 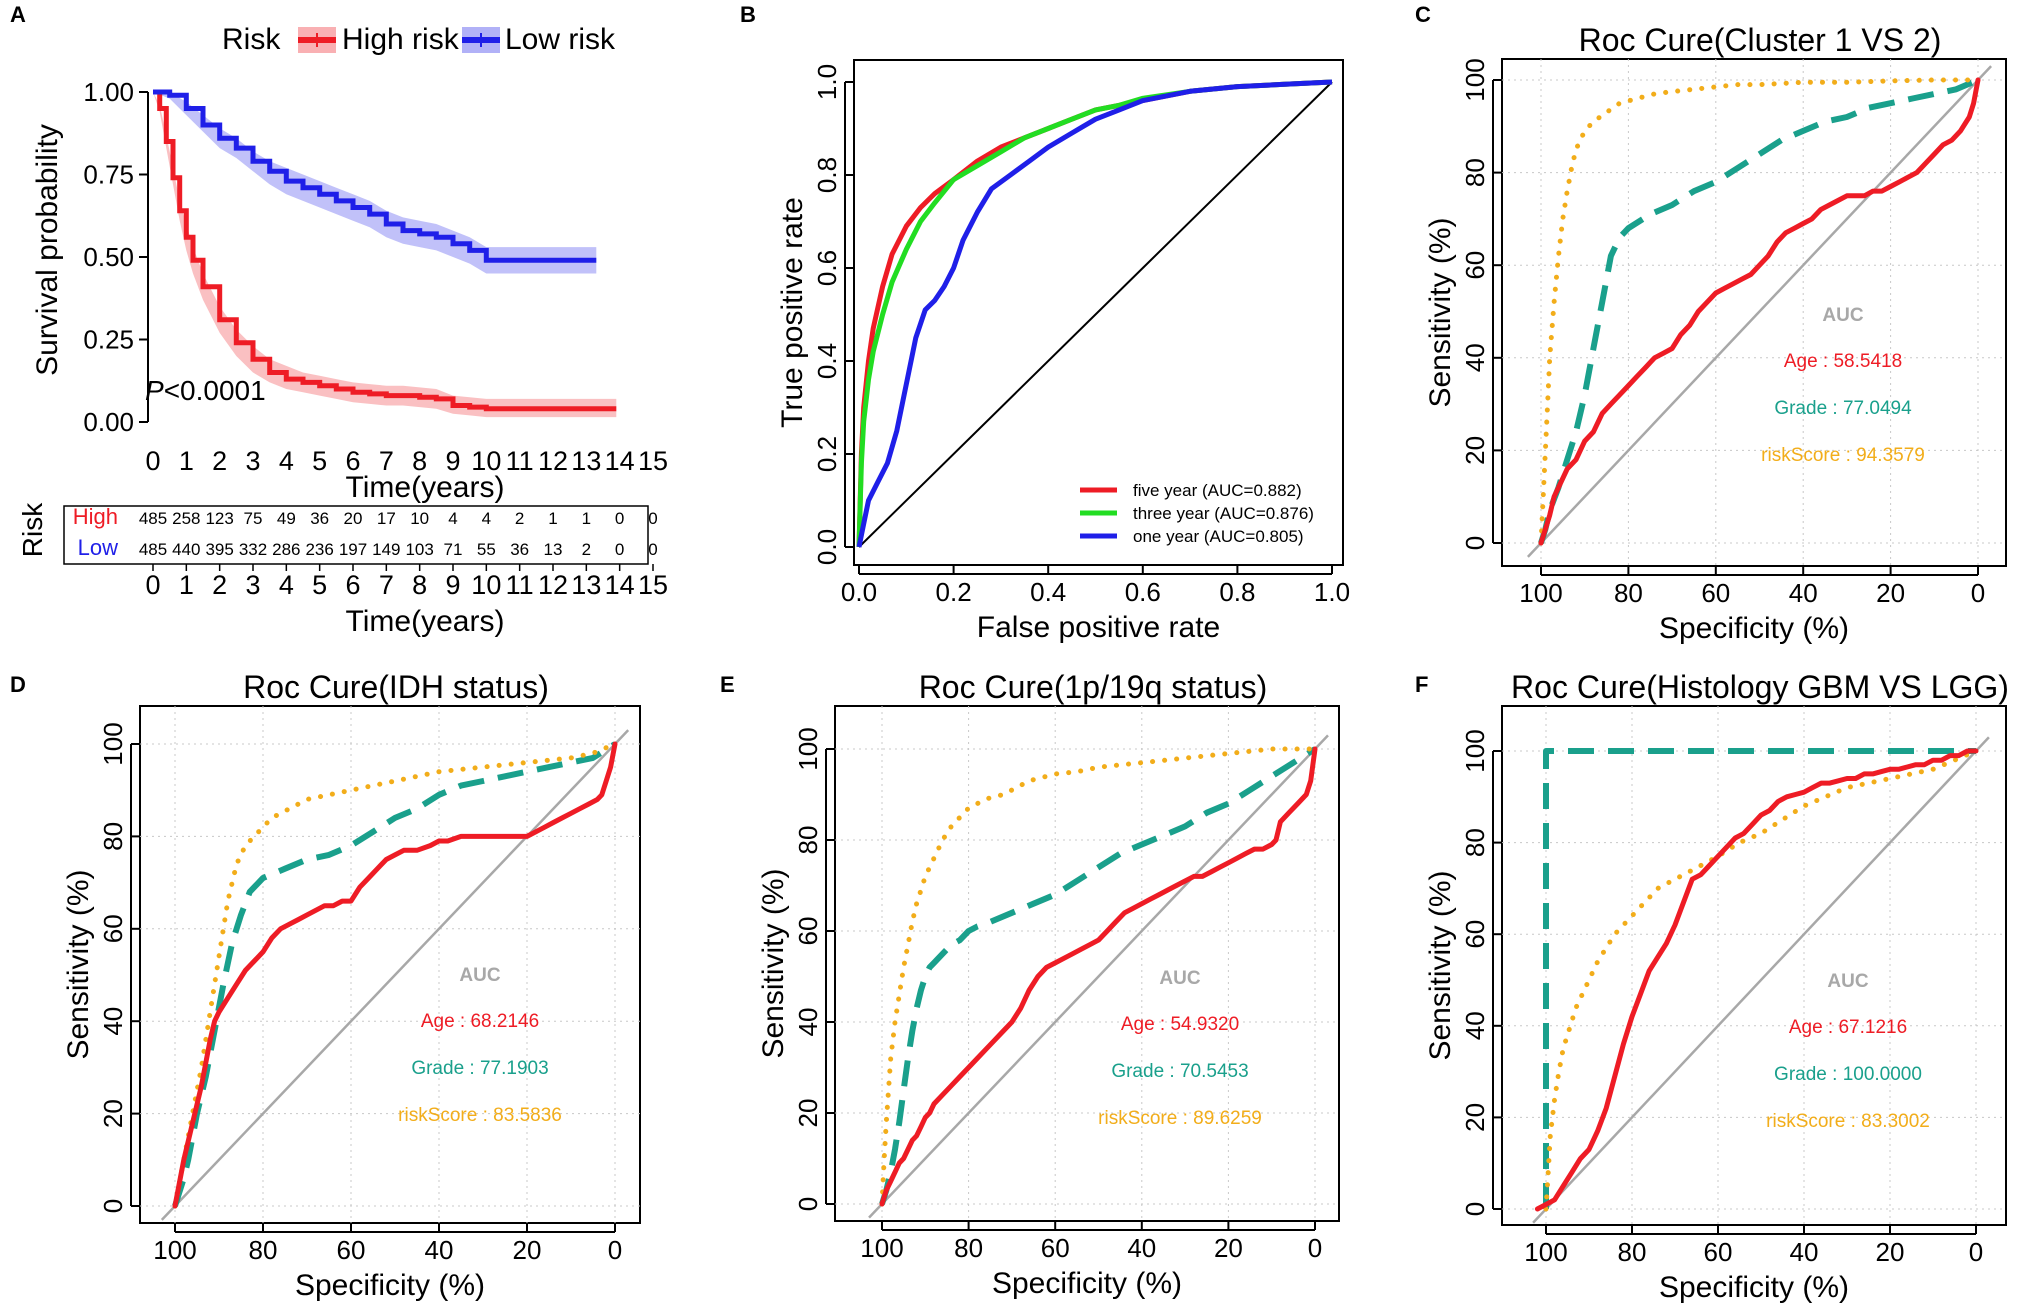 What do you see at coordinates (586, 518) in the screenshot?
I see `risk-table-cell: 1` at bounding box center [586, 518].